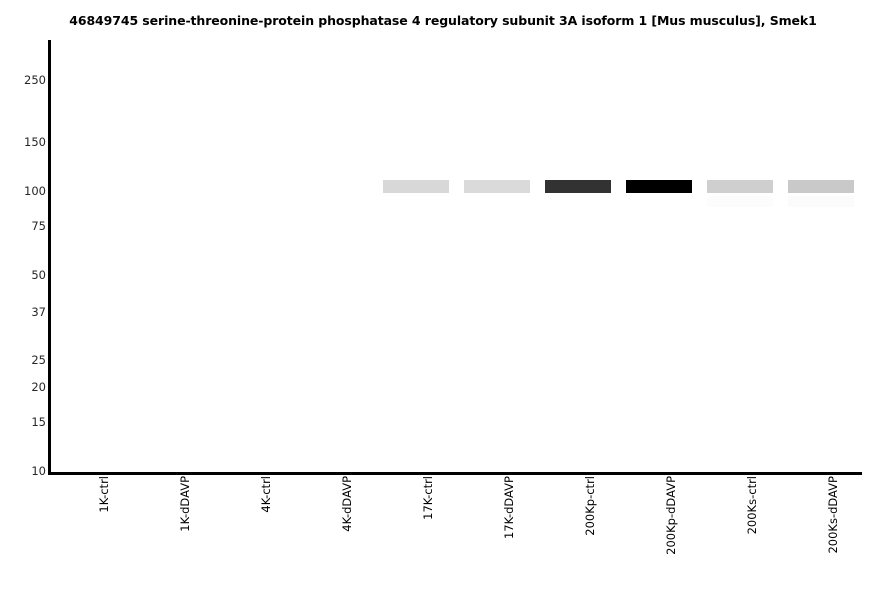 This screenshot has height=595, width=886. I want to click on y-axis-tick-label: 75, so click(38, 226).